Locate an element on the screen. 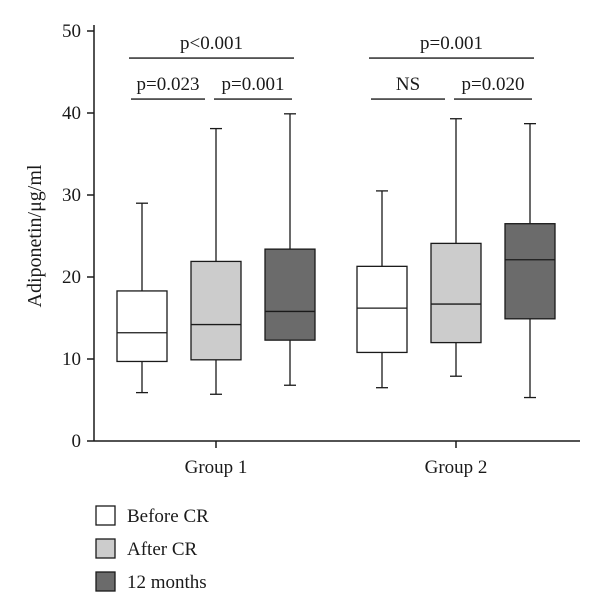 The width and height of the screenshot is (600, 612). significance-label: NS is located at coordinates (408, 84).